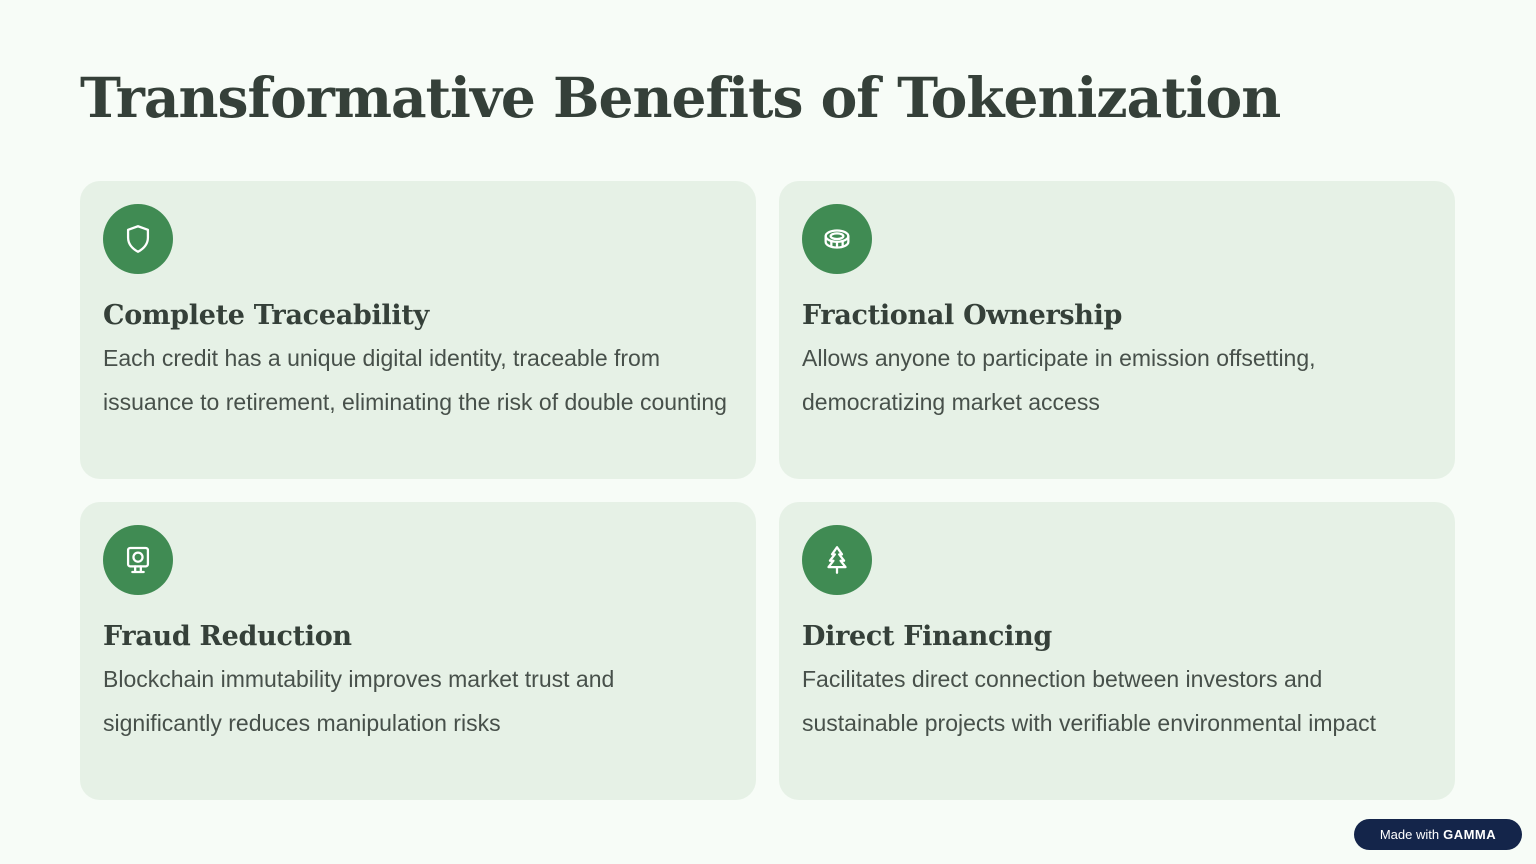 The image size is (1536, 864). I want to click on page-title: Transformative Benefits of Tokenization, so click(680, 97).